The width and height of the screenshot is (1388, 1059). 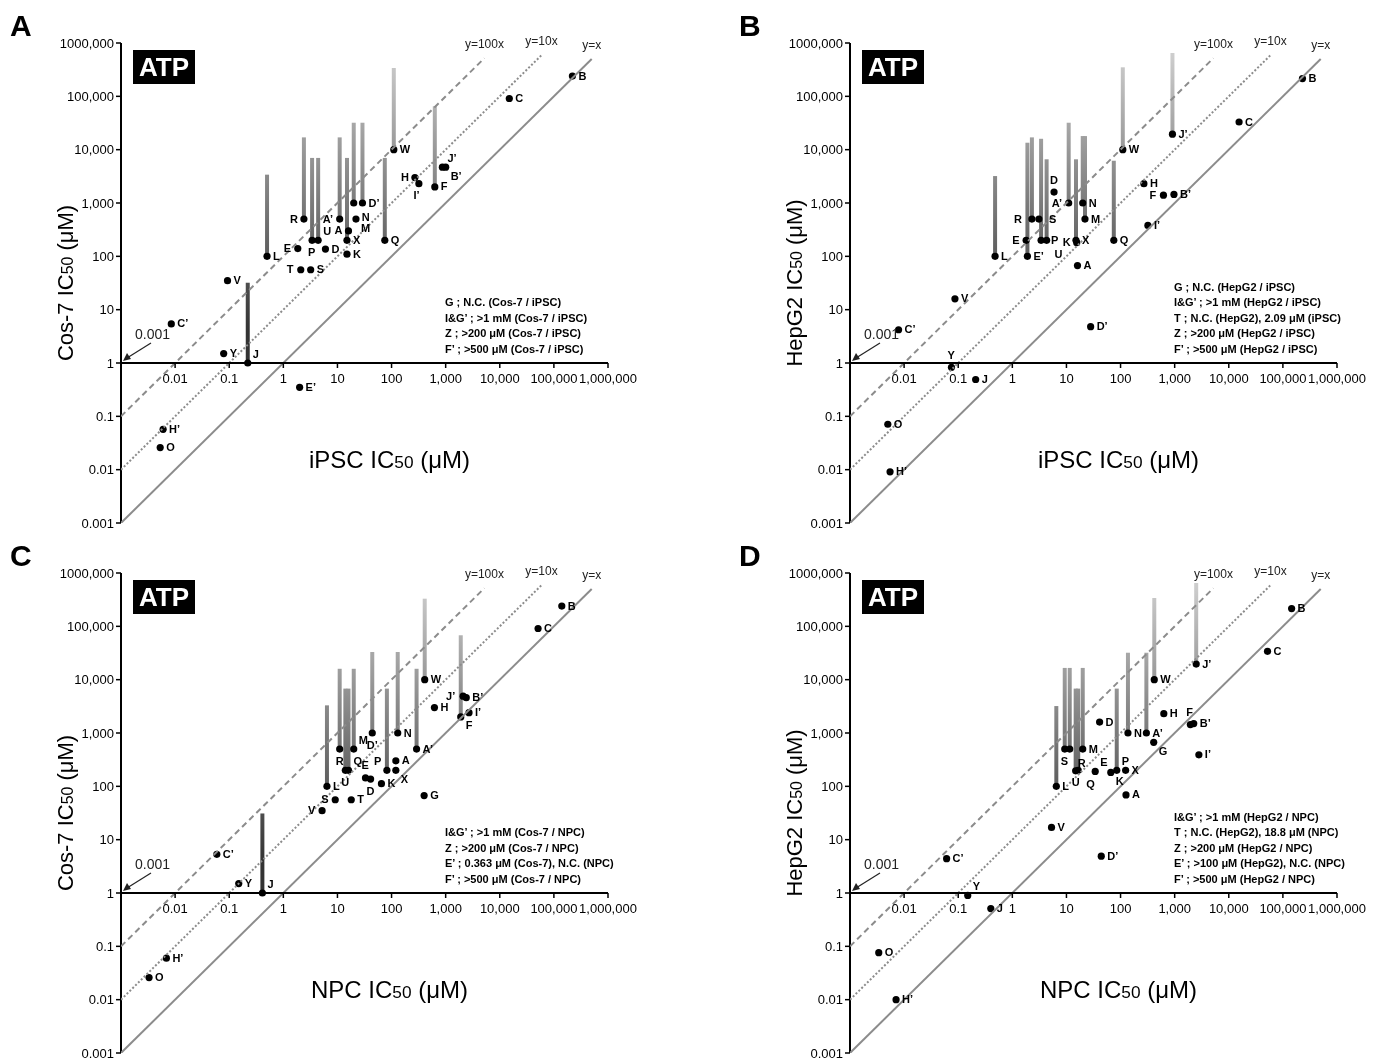 I want to click on x-tick-label: 10, so click(x=1066, y=378).